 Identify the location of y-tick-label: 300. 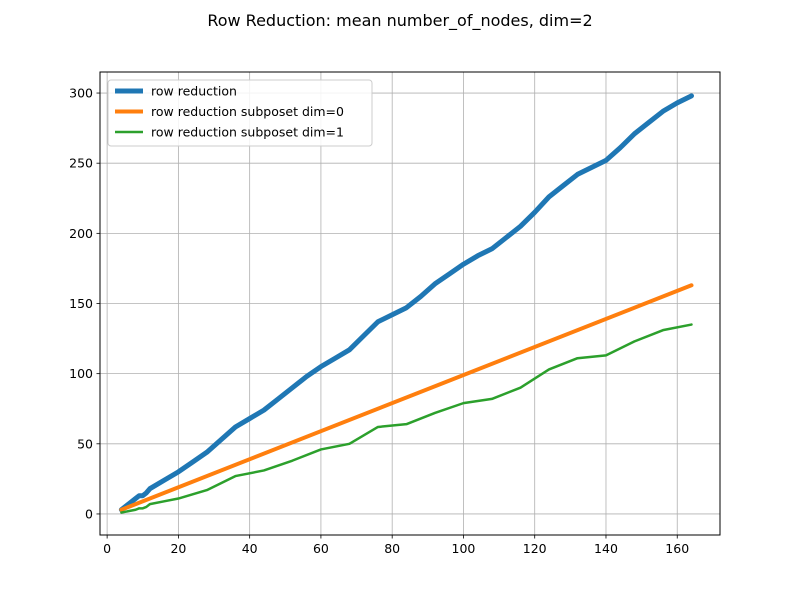
(81, 93).